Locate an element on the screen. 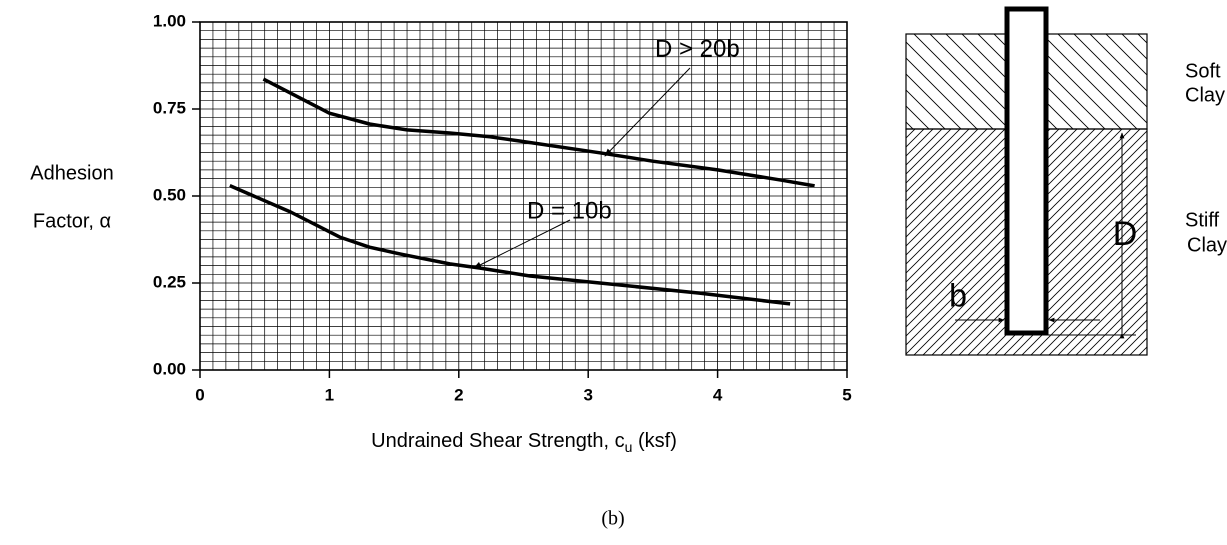 The height and width of the screenshot is (545, 1227). x-axis-label: Undrained Shear Strength, cu (ksf) is located at coordinates (524, 442).